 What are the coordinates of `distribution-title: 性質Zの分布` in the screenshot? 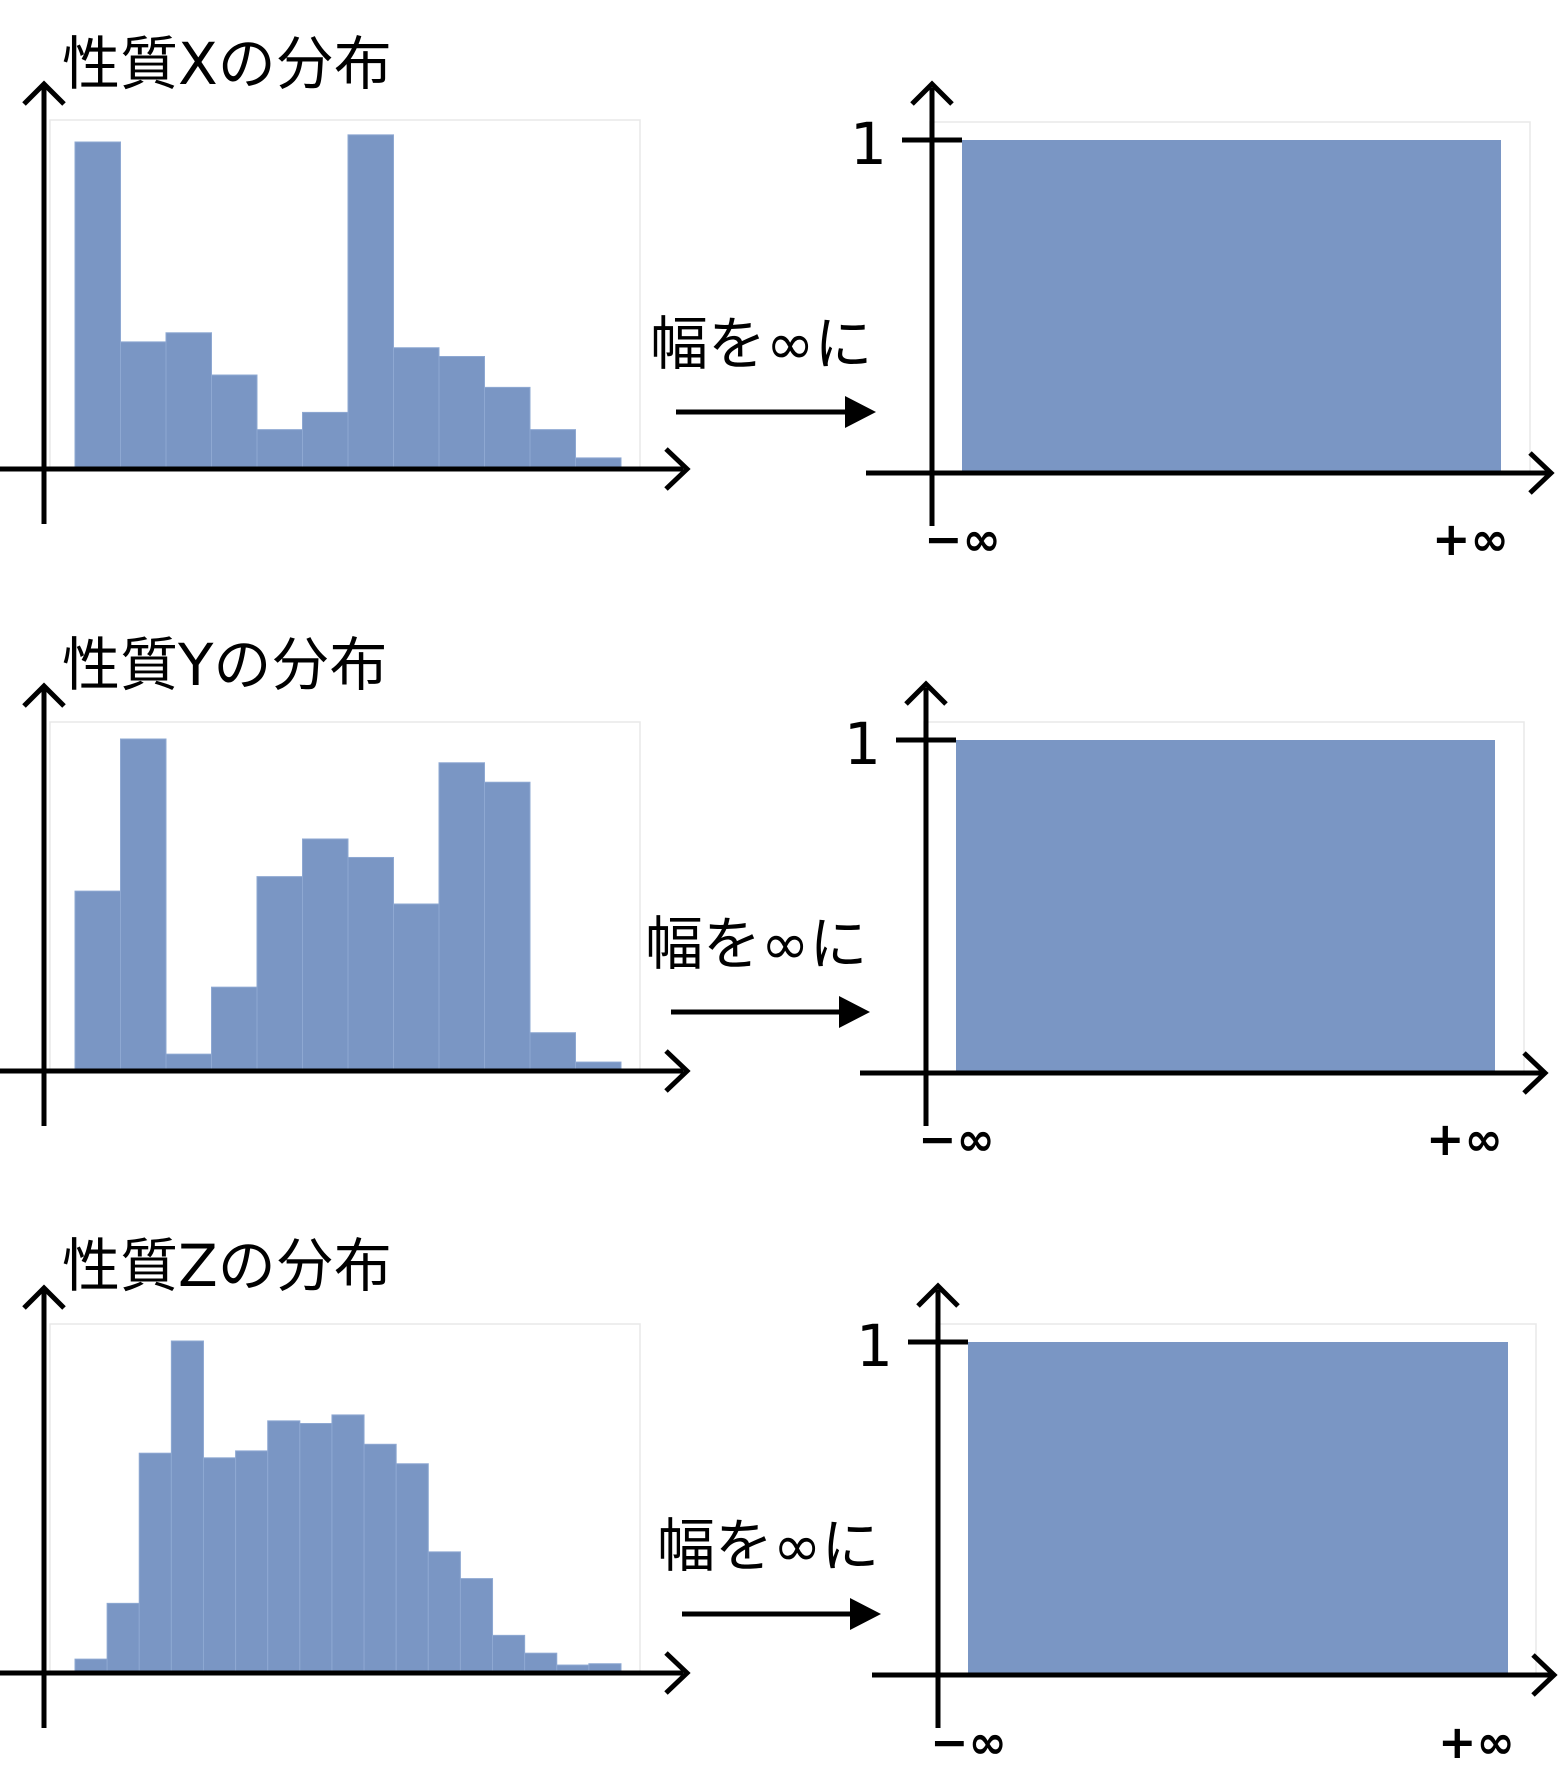 It's located at (227, 1266).